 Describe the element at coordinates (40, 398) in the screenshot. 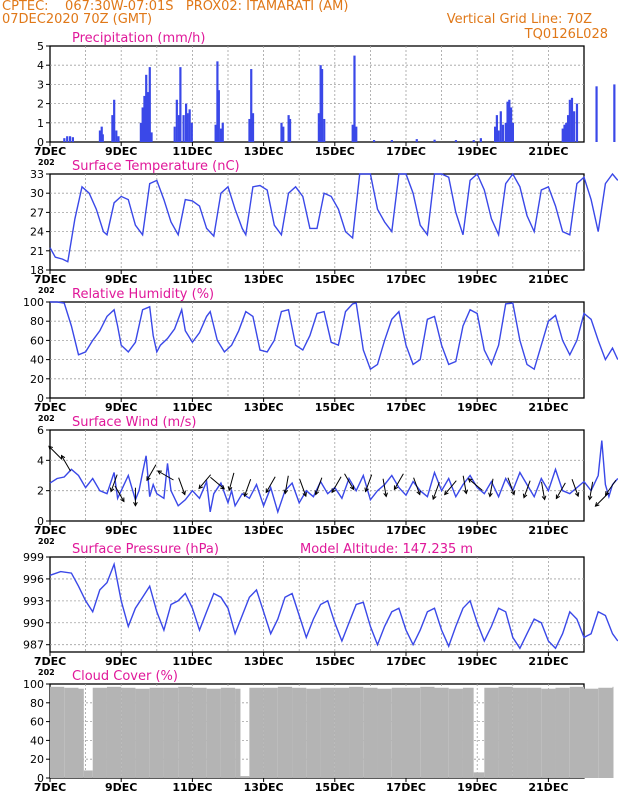

I see `rh-ytick-label: 0` at that location.